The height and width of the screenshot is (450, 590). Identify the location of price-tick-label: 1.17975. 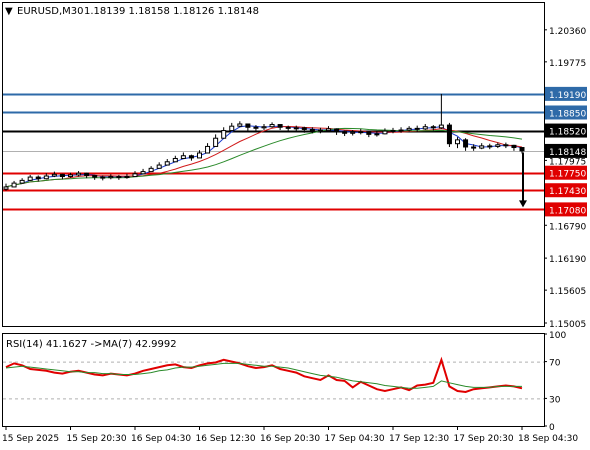
(567, 162).